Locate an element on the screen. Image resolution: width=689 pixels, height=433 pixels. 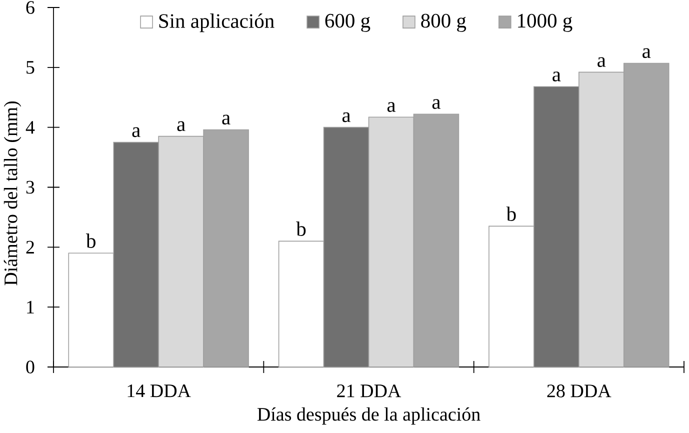
legend-label: 800 g is located at coordinates (443, 23).